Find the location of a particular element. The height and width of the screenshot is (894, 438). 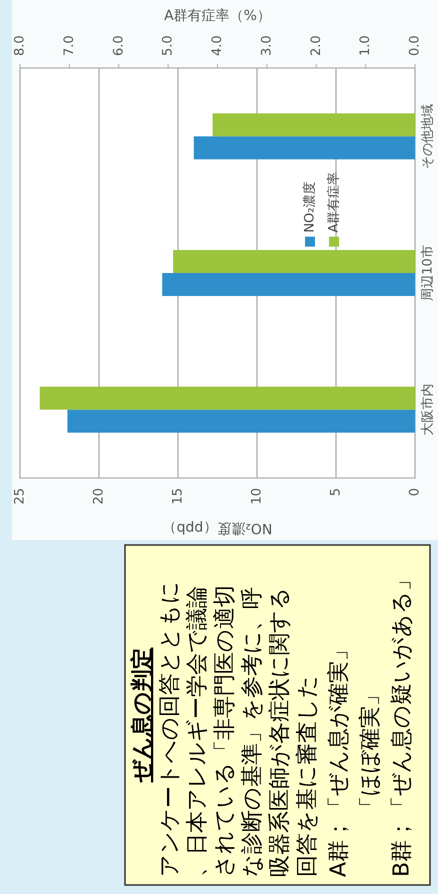

x2-tick-label: 8.0 is located at coordinates (20, 45).